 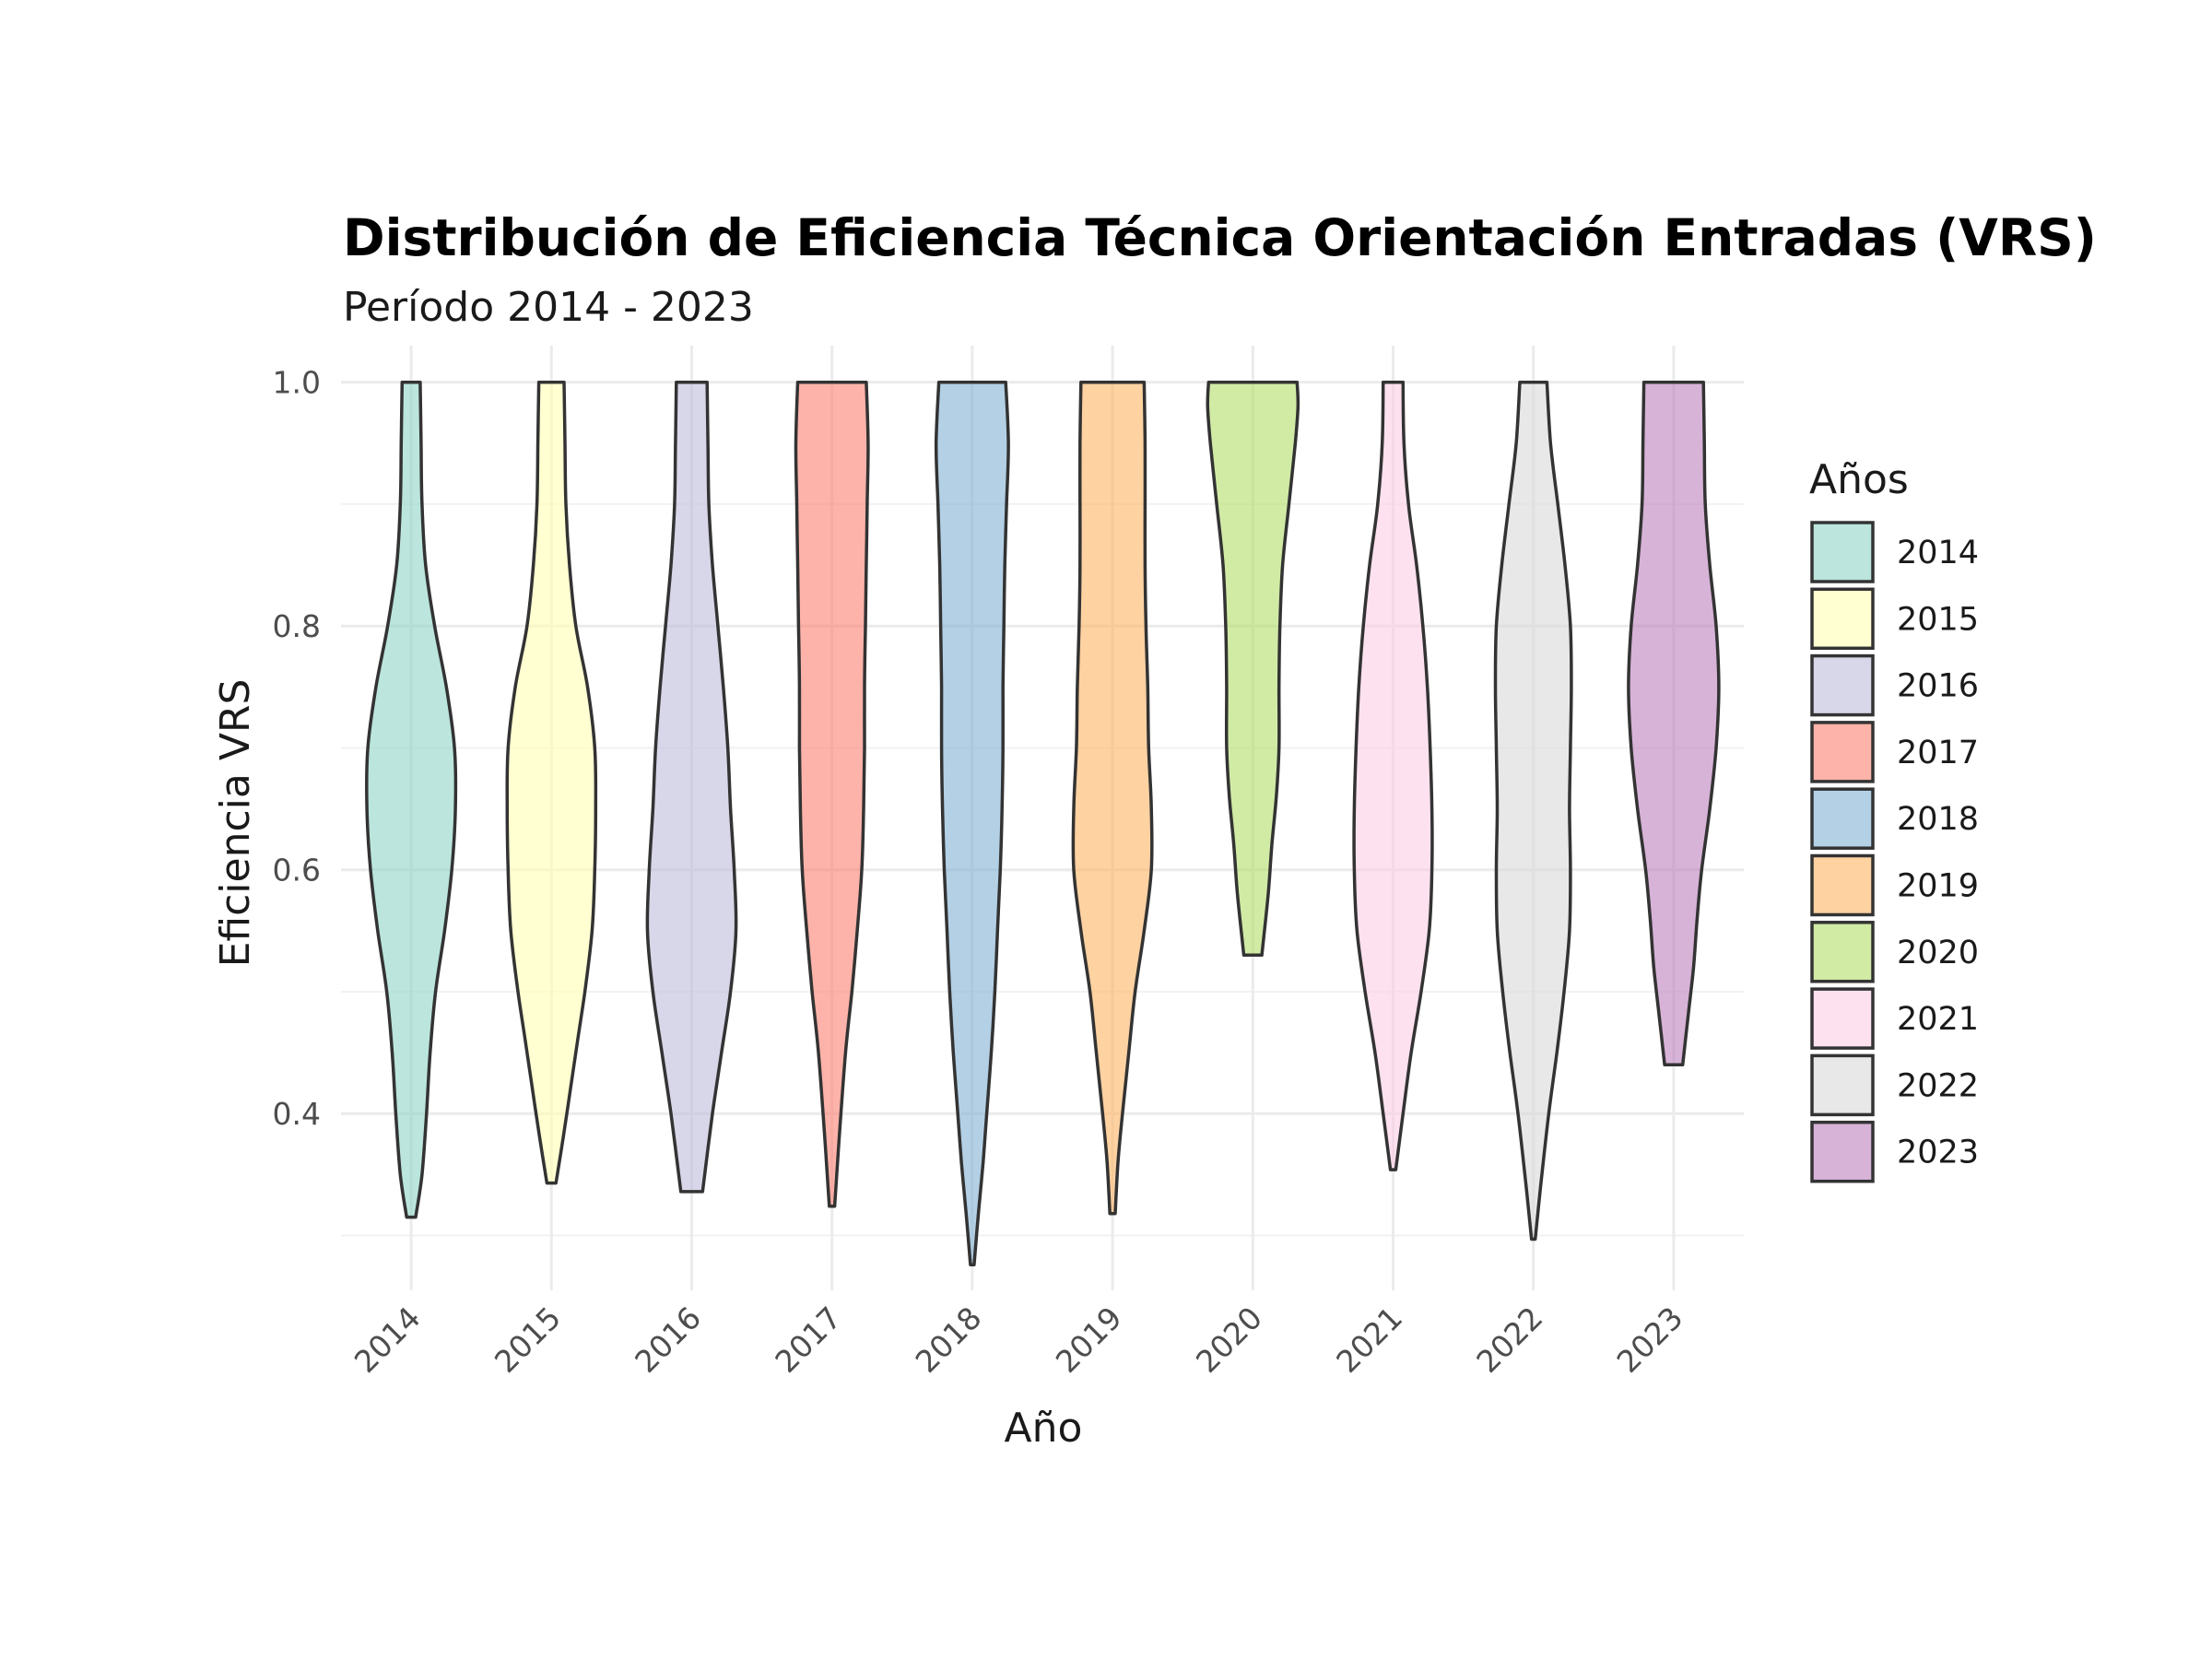 I want to click on x-tick-label: 2016, so click(x=668, y=1340).